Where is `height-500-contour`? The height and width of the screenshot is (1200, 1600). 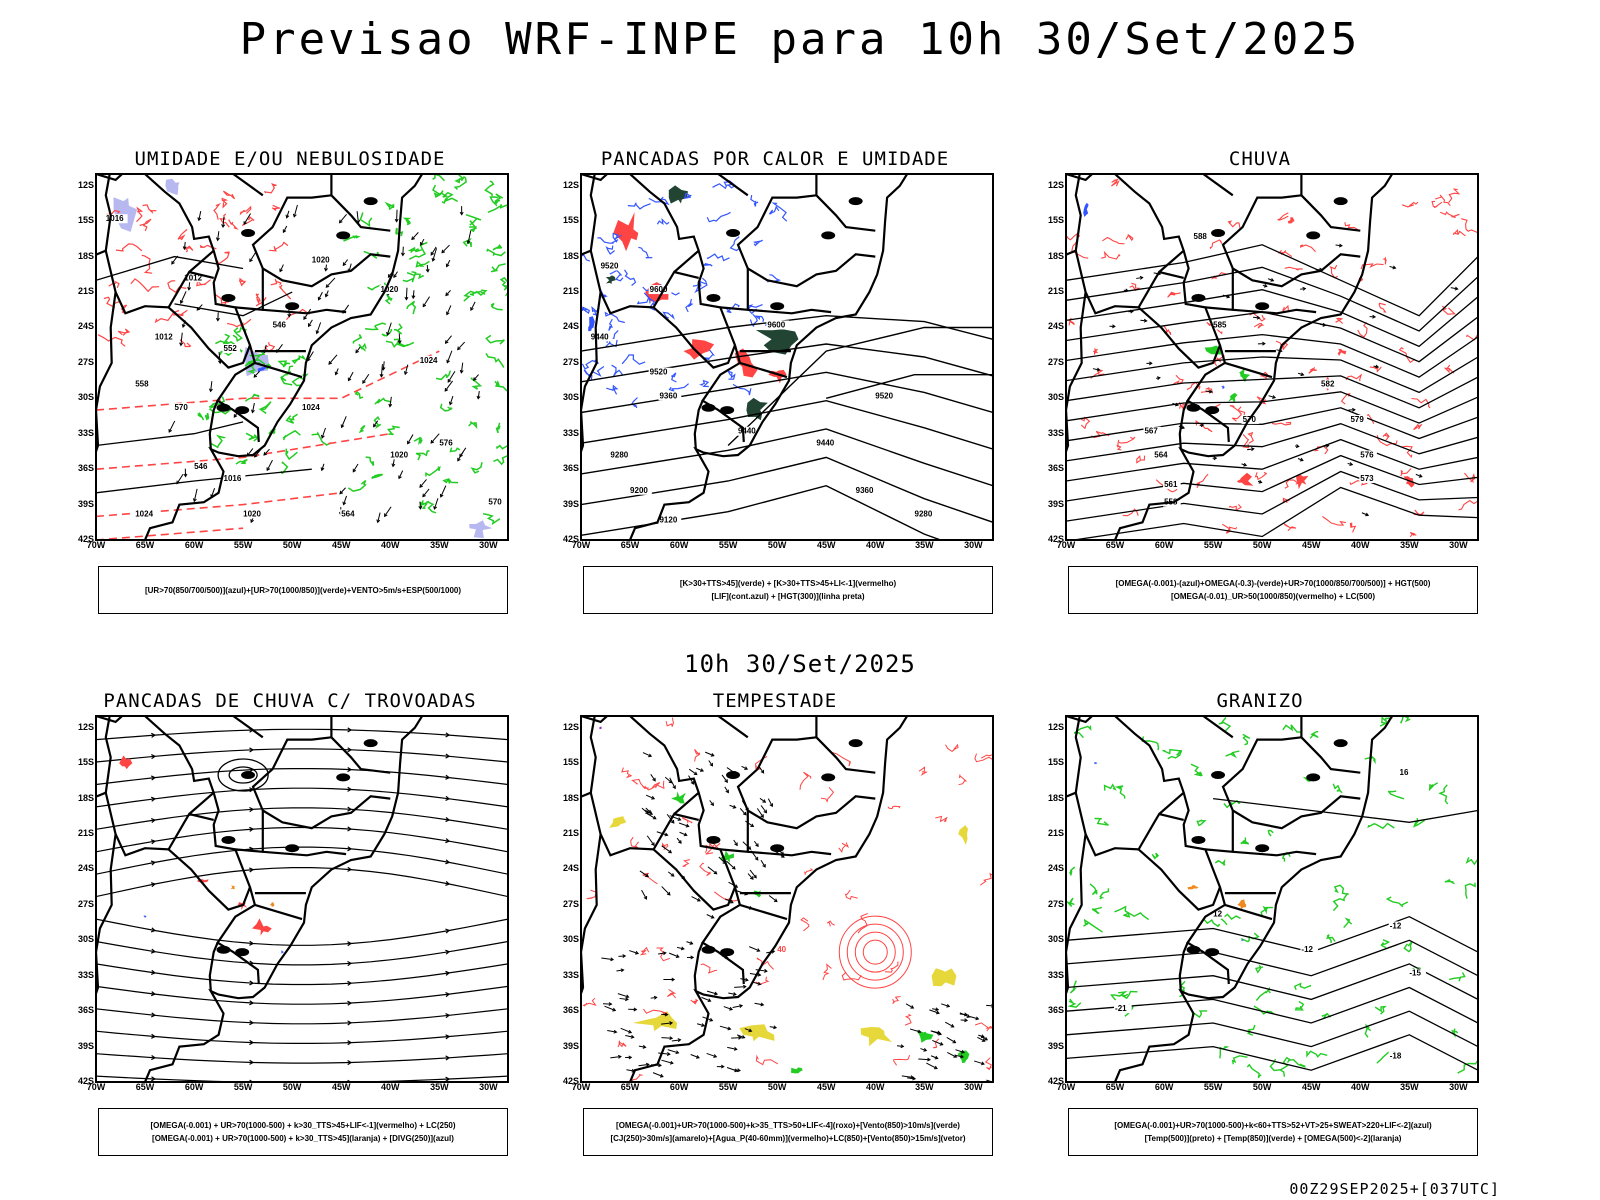
height-500-contour is located at coordinates (1272, 392).